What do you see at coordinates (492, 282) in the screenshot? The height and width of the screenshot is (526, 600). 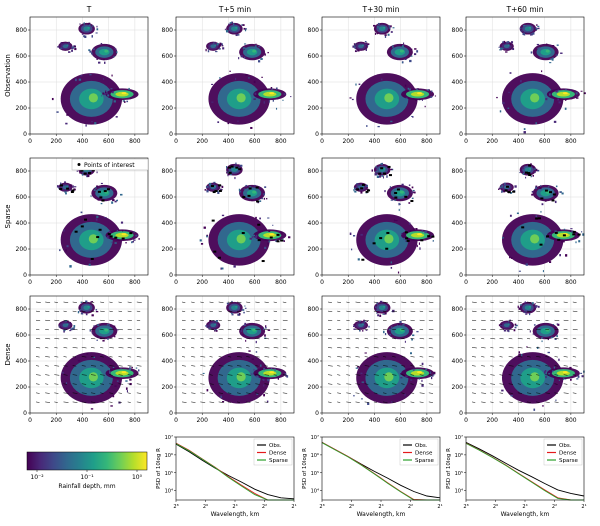 I see `x-tick-label: 200` at bounding box center [492, 282].